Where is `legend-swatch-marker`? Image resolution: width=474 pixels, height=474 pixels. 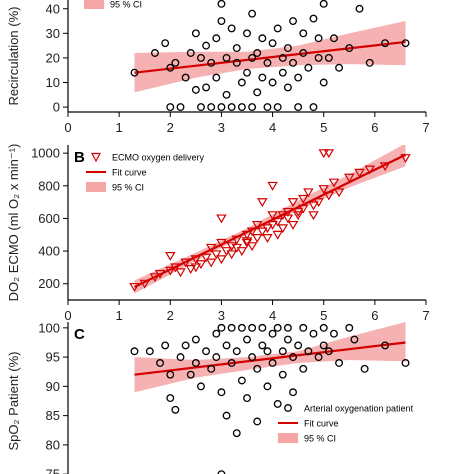 legend-swatch-marker is located at coordinates (288, 408).